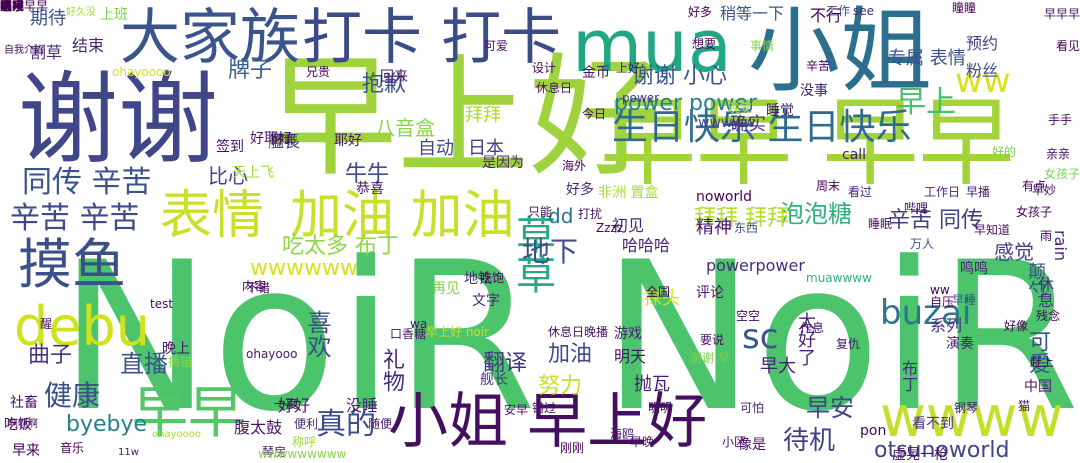 The width and height of the screenshot is (1080, 463). Describe the element at coordinates (935, 220) in the screenshot. I see `word-cloud-word: 辛苦 同传` at that location.